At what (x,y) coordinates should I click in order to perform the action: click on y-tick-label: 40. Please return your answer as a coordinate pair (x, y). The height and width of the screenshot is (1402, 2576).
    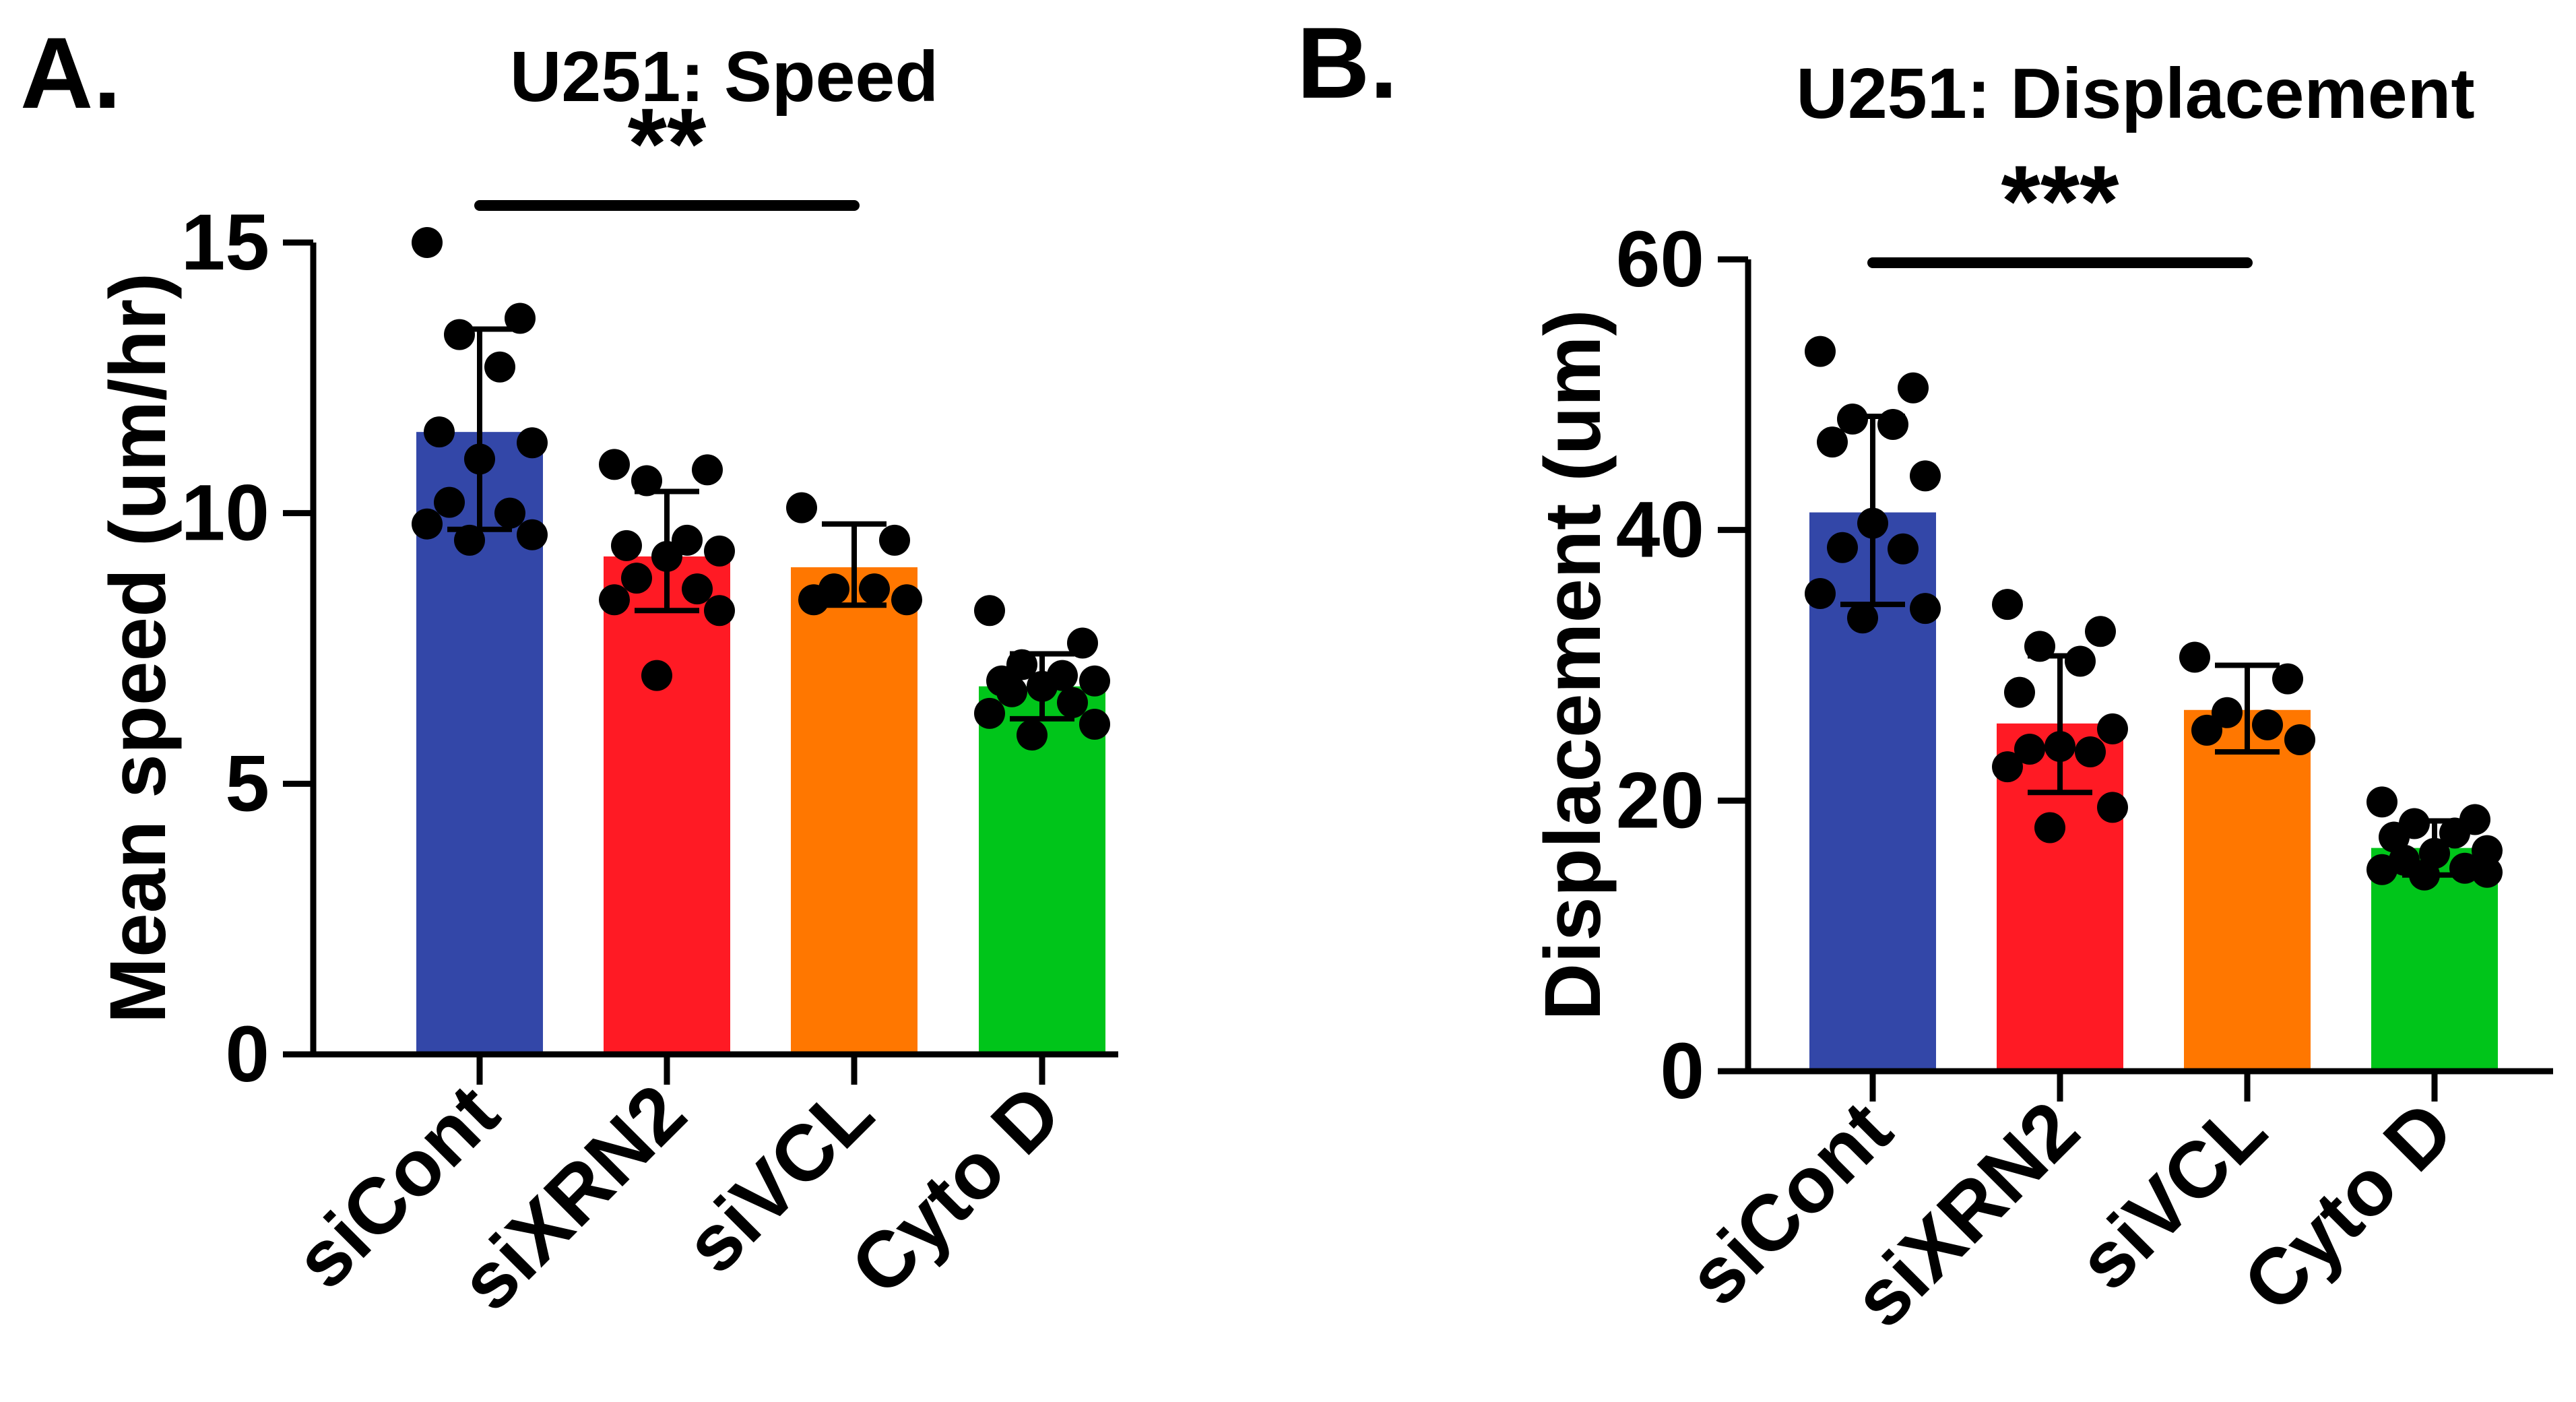
    Looking at the image, I should click on (1660, 530).